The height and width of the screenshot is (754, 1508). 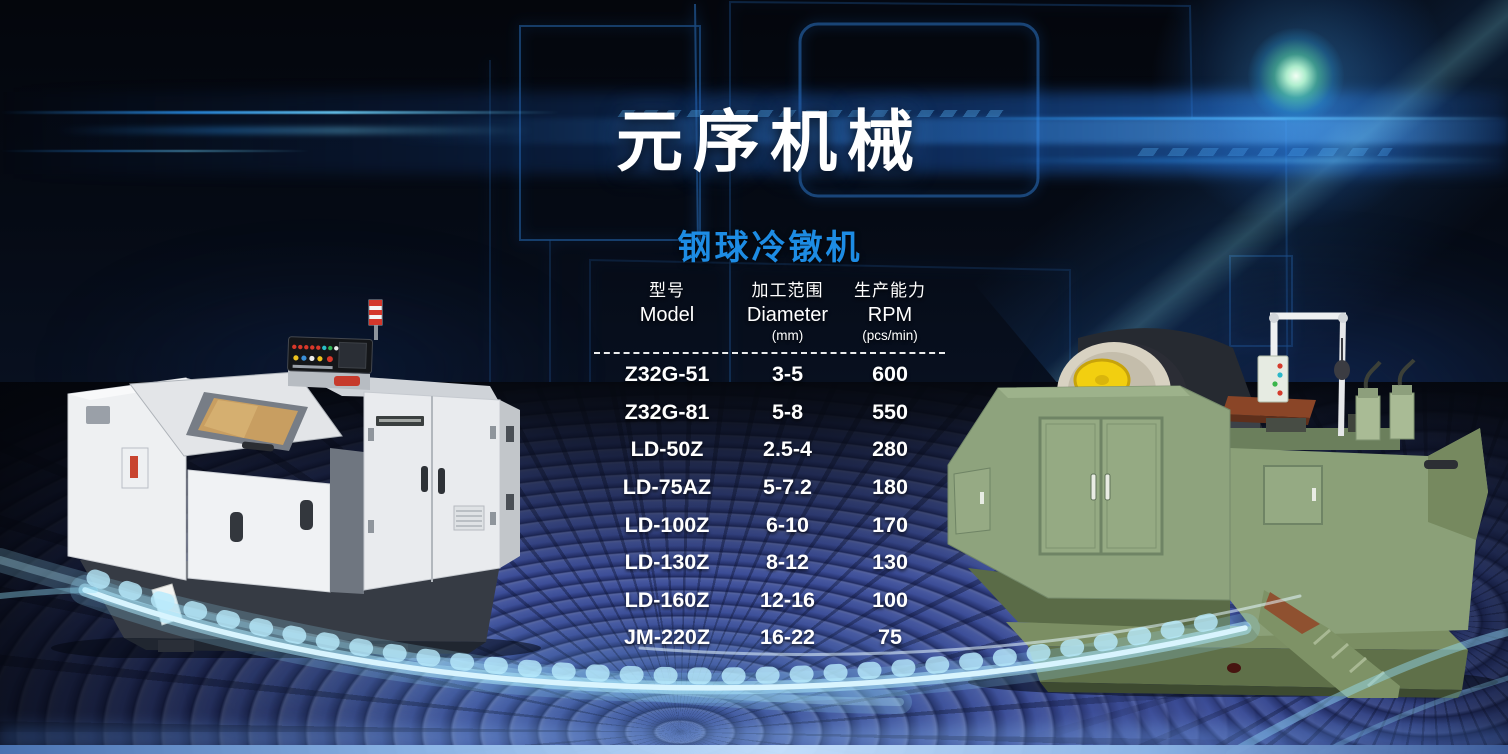 What do you see at coordinates (1273, 379) in the screenshot?
I see `pendant-control-box` at bounding box center [1273, 379].